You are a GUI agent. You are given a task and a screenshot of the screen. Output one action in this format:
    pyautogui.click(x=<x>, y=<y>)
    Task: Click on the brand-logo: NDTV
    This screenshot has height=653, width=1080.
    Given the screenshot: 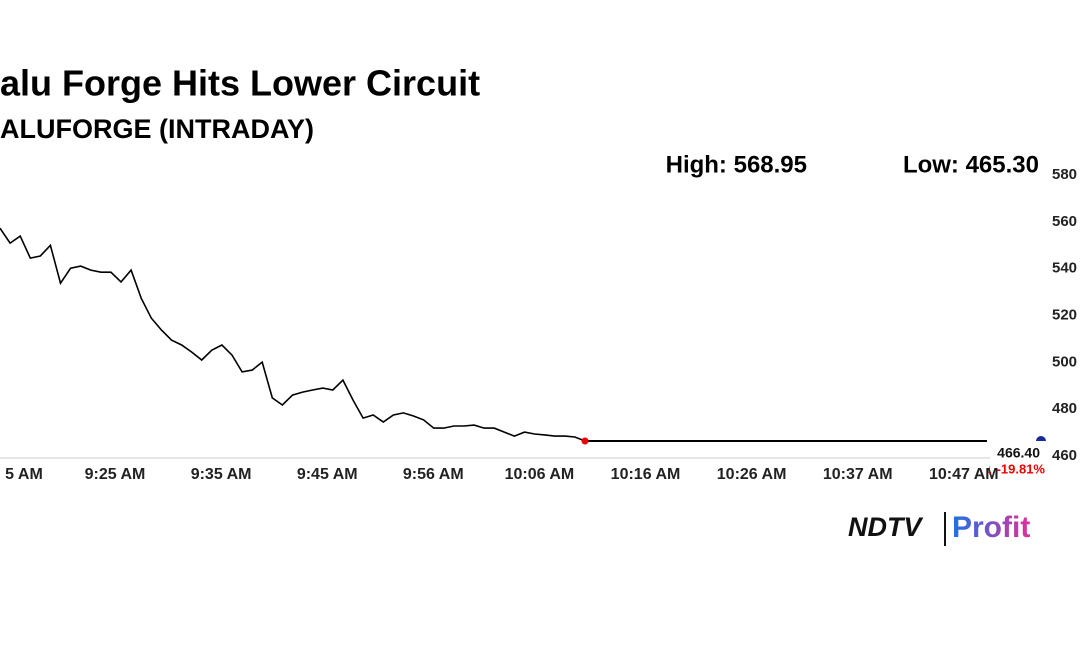 What is the action you would take?
    pyautogui.click(x=885, y=527)
    